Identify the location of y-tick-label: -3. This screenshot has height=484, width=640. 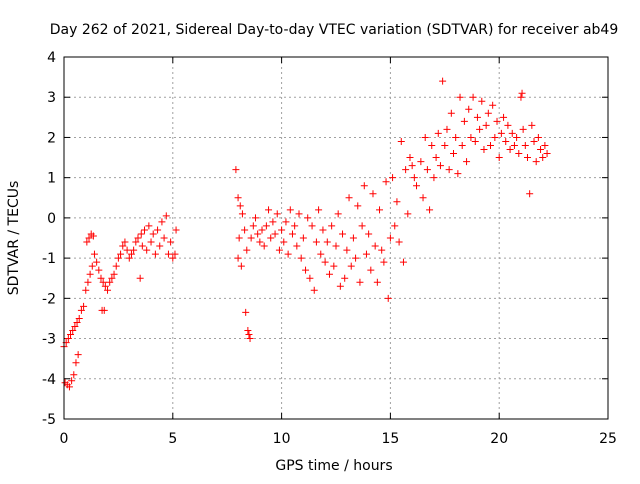
(49, 340).